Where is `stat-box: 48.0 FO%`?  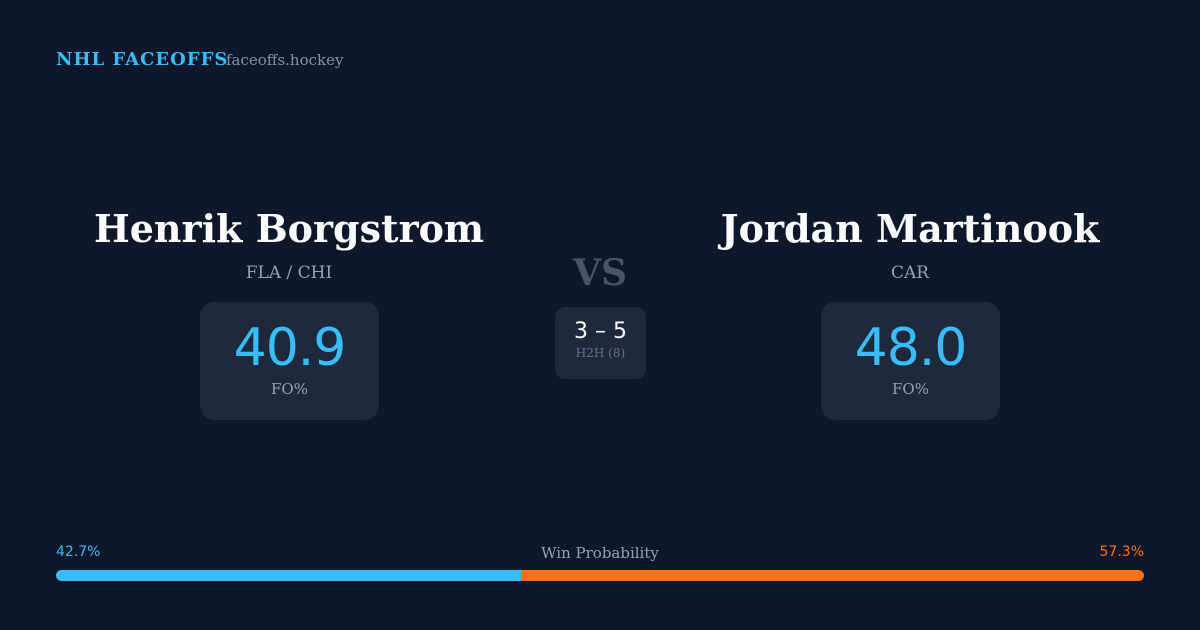 stat-box: 48.0 FO% is located at coordinates (910, 361).